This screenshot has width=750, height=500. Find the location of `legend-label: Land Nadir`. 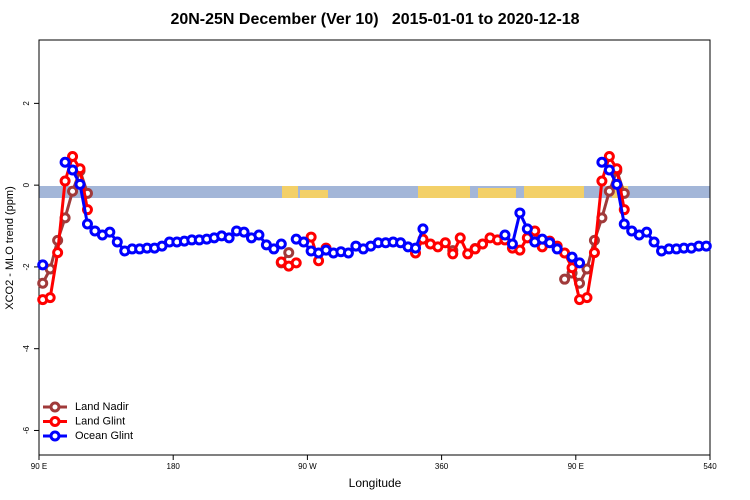

legend-label: Land Nadir is located at coordinates (102, 407).